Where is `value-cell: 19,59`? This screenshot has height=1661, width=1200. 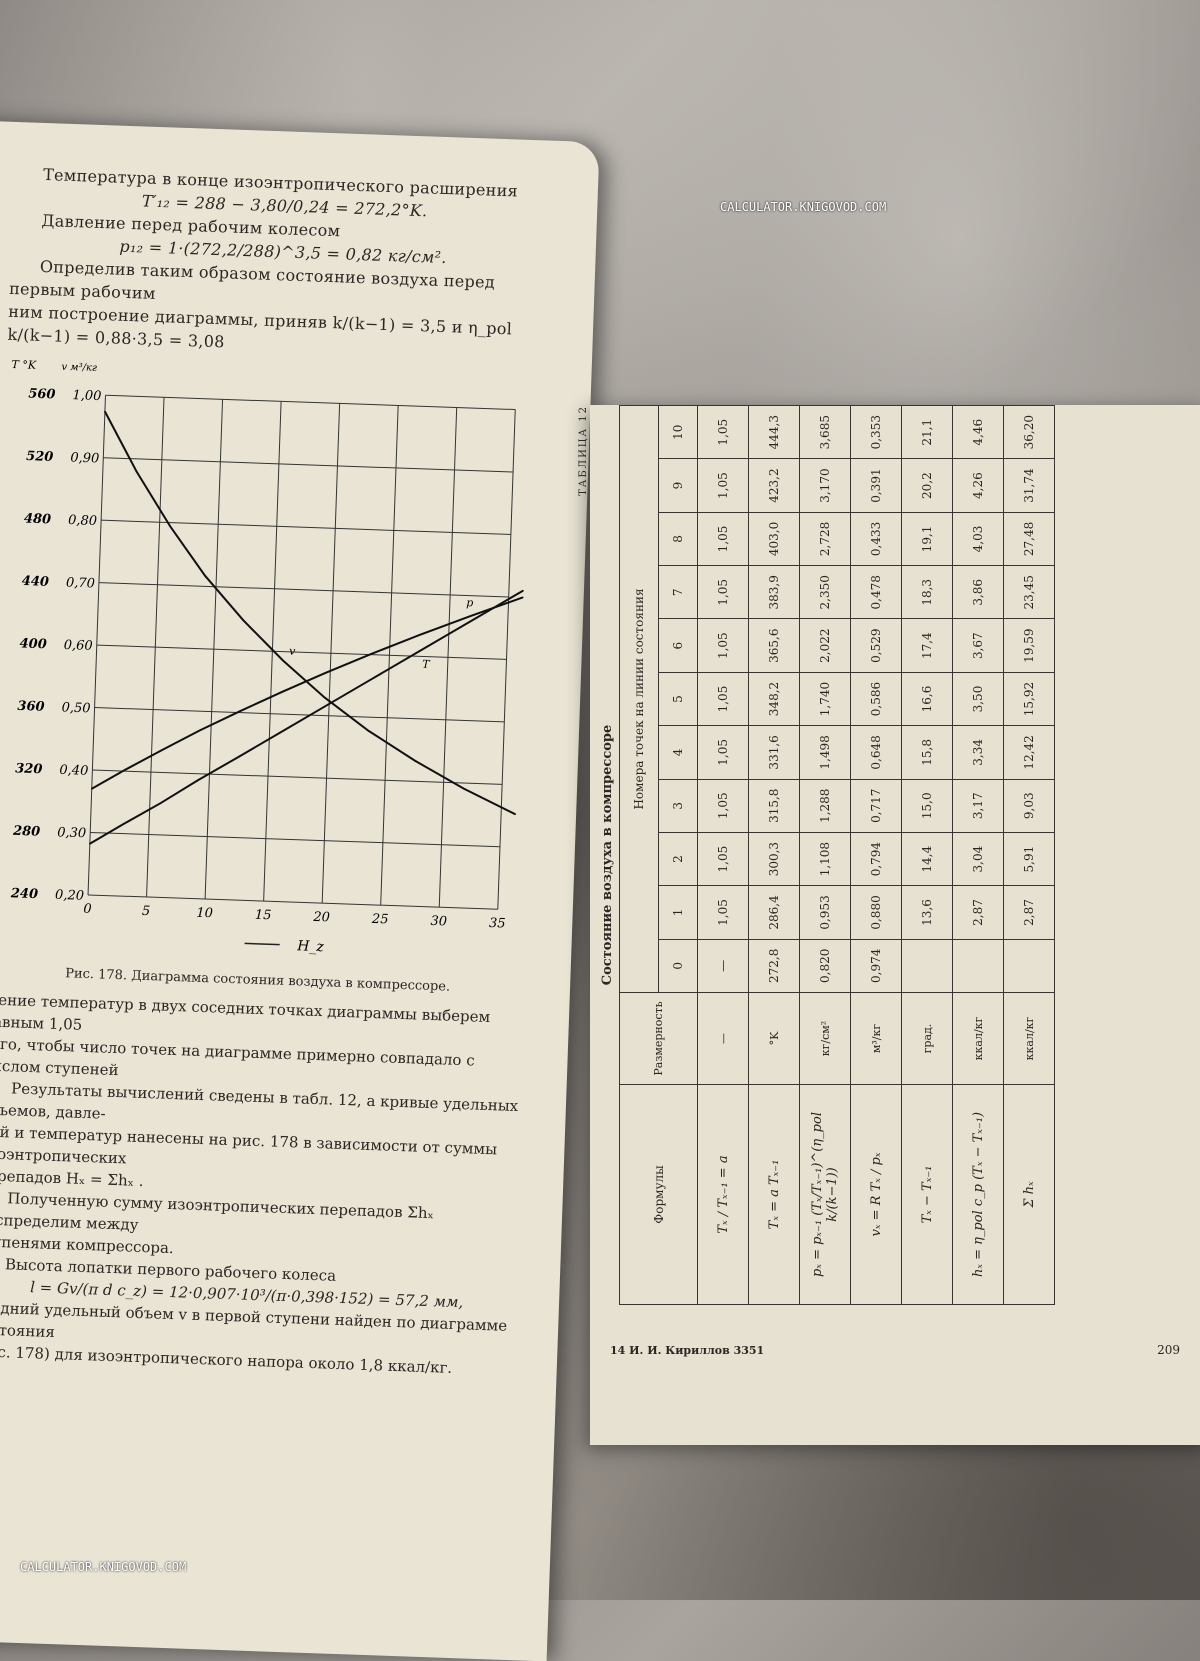
value-cell: 19,59 is located at coordinates (1029, 645).